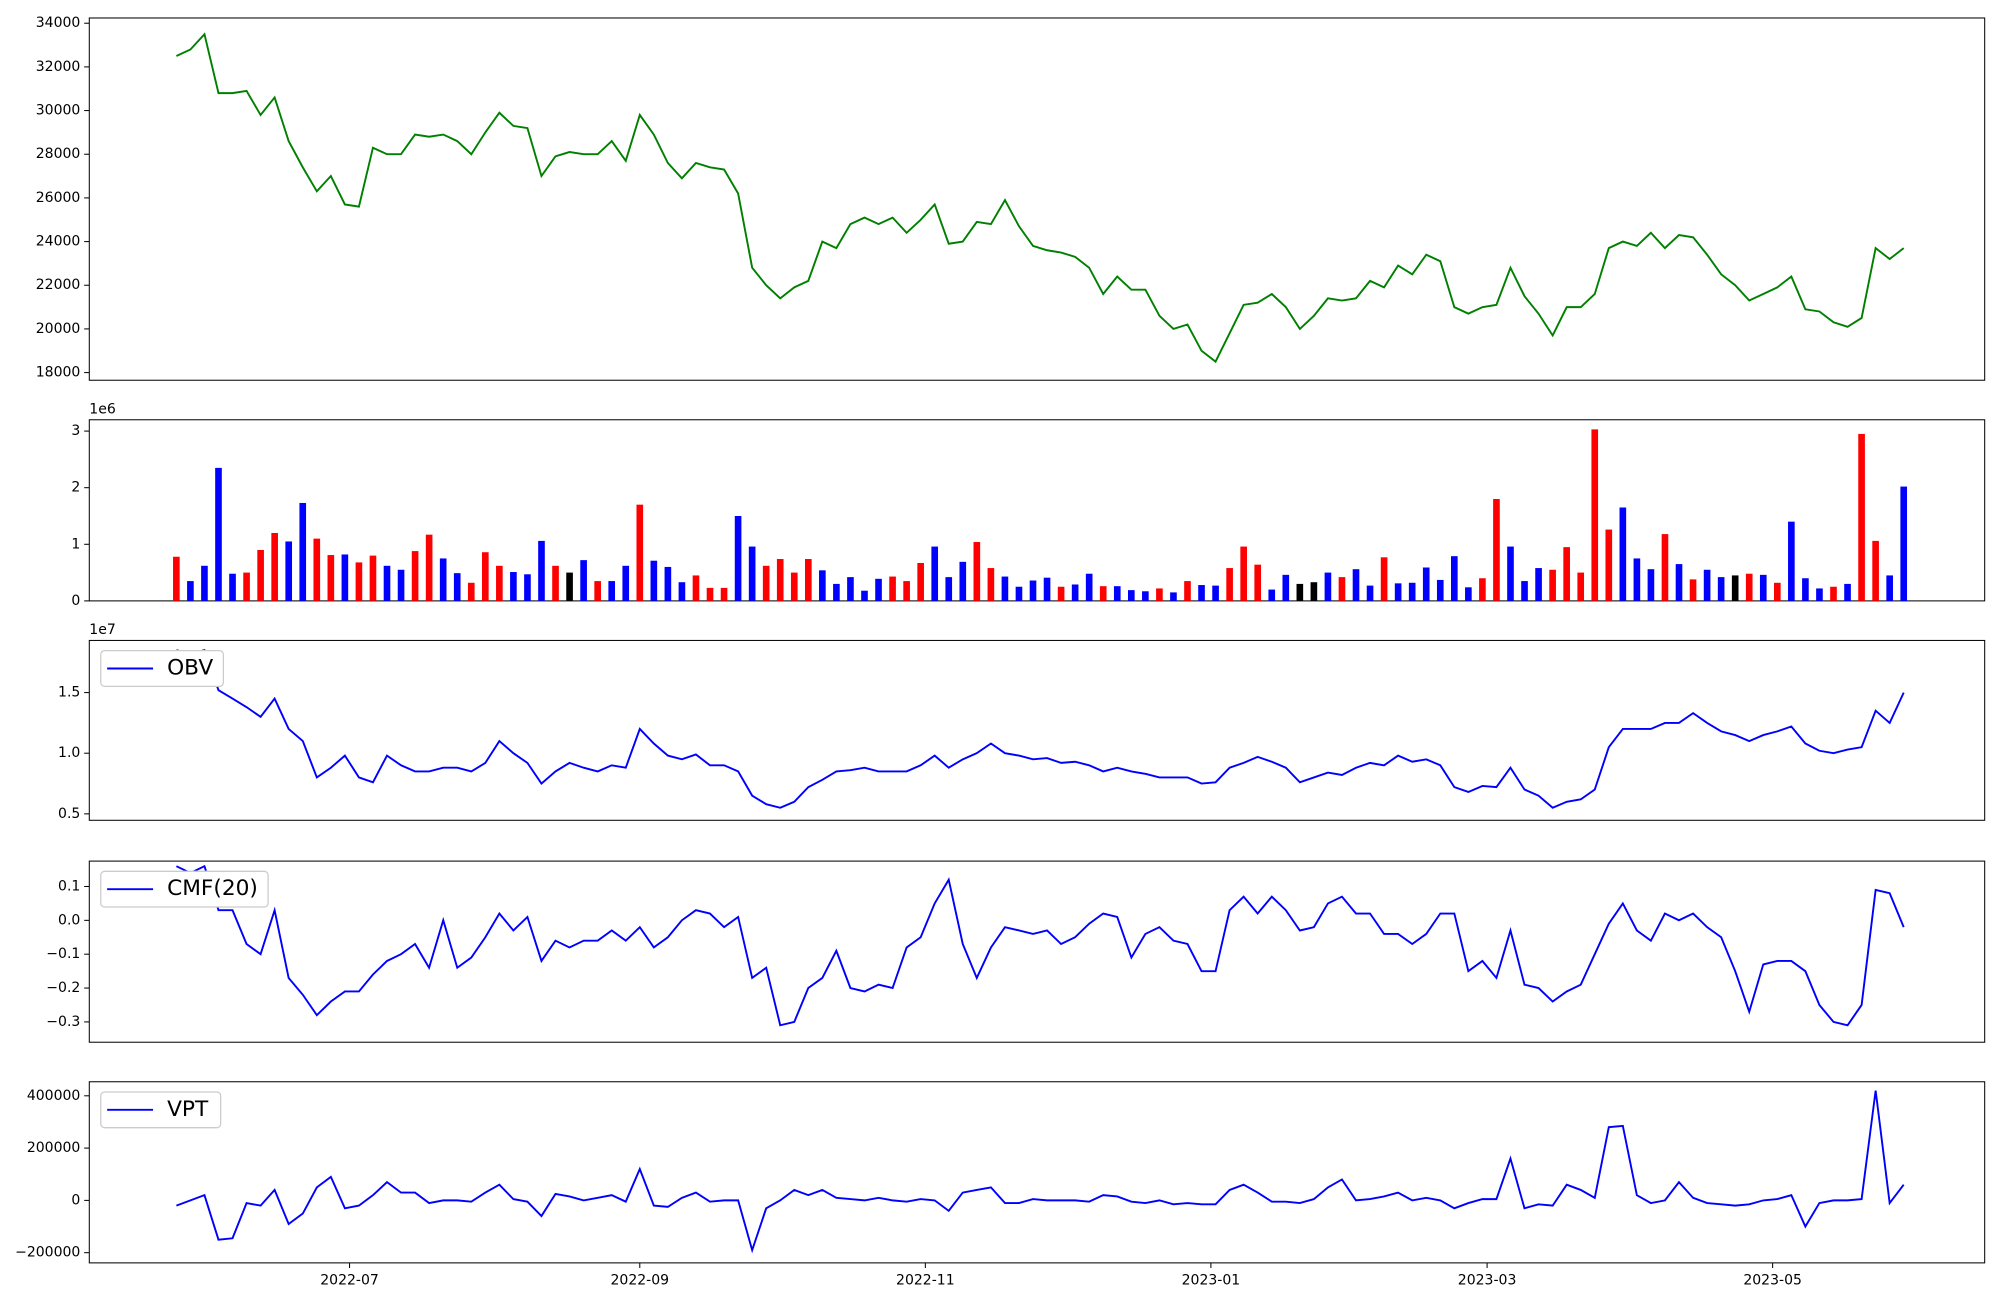  Describe the element at coordinates (58, 285) in the screenshot. I see `y-tick-label: 22000` at that location.